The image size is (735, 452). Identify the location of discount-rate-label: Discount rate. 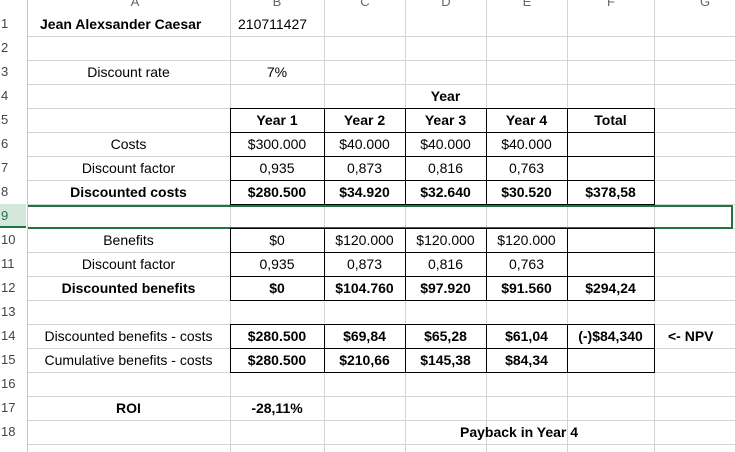
(128, 72).